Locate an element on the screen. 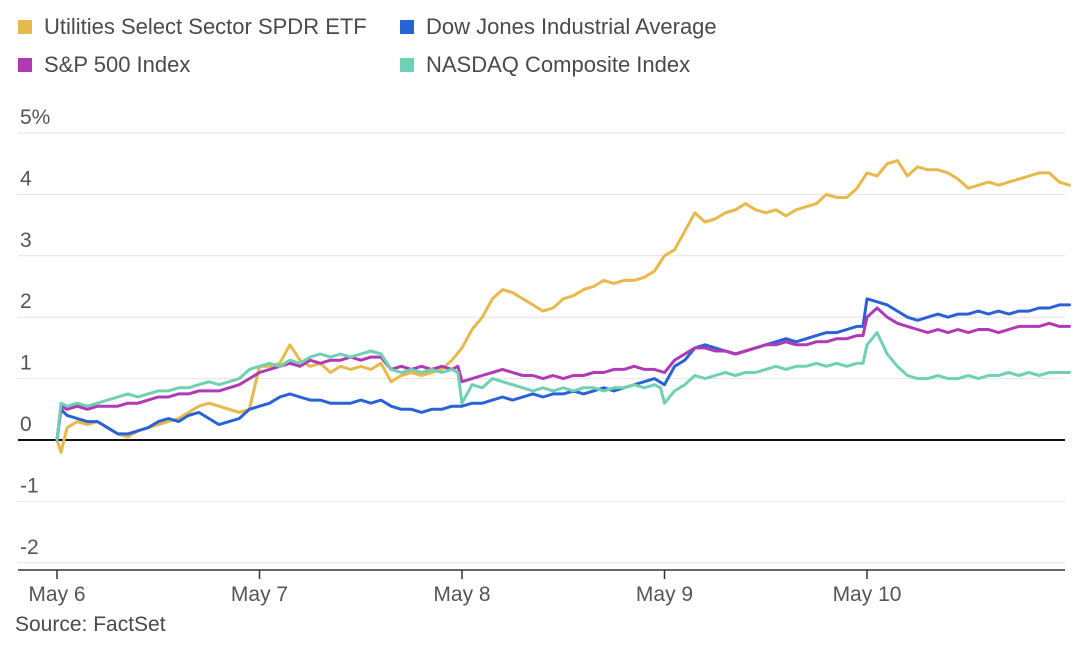 This screenshot has height=655, width=1080. x-axis: May 6 May 7 May 8 May 9 May 10 is located at coordinates (541, 587).